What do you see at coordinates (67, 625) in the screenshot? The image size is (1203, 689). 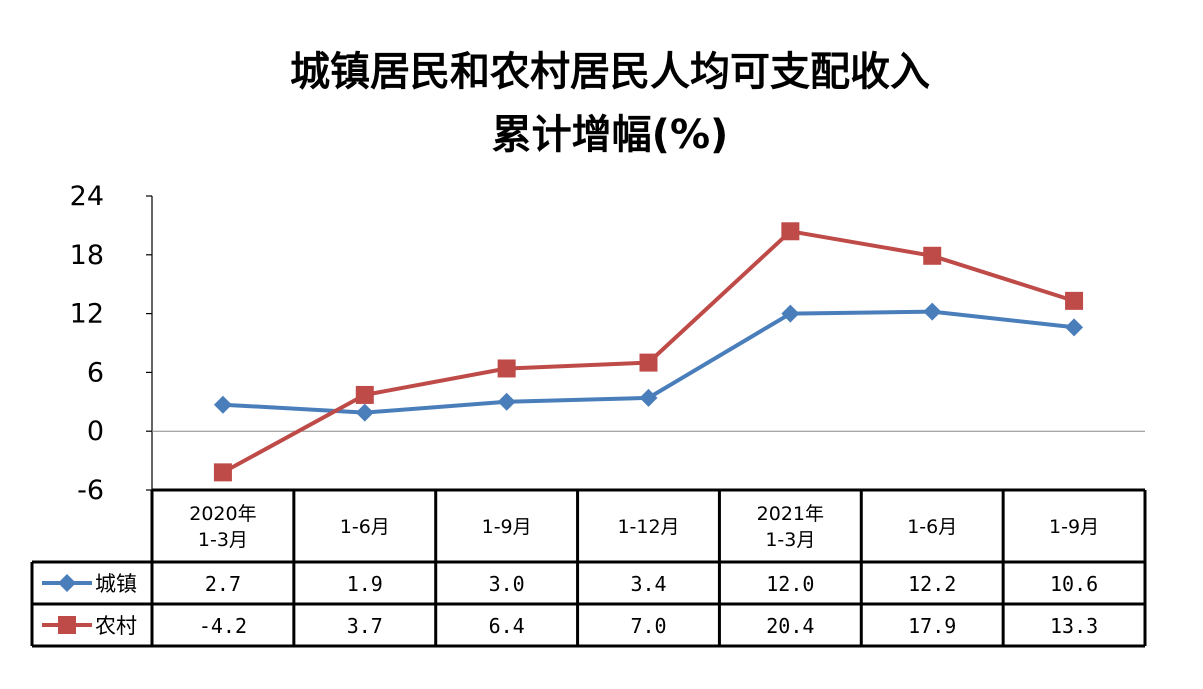 I see `legend-key-square` at bounding box center [67, 625].